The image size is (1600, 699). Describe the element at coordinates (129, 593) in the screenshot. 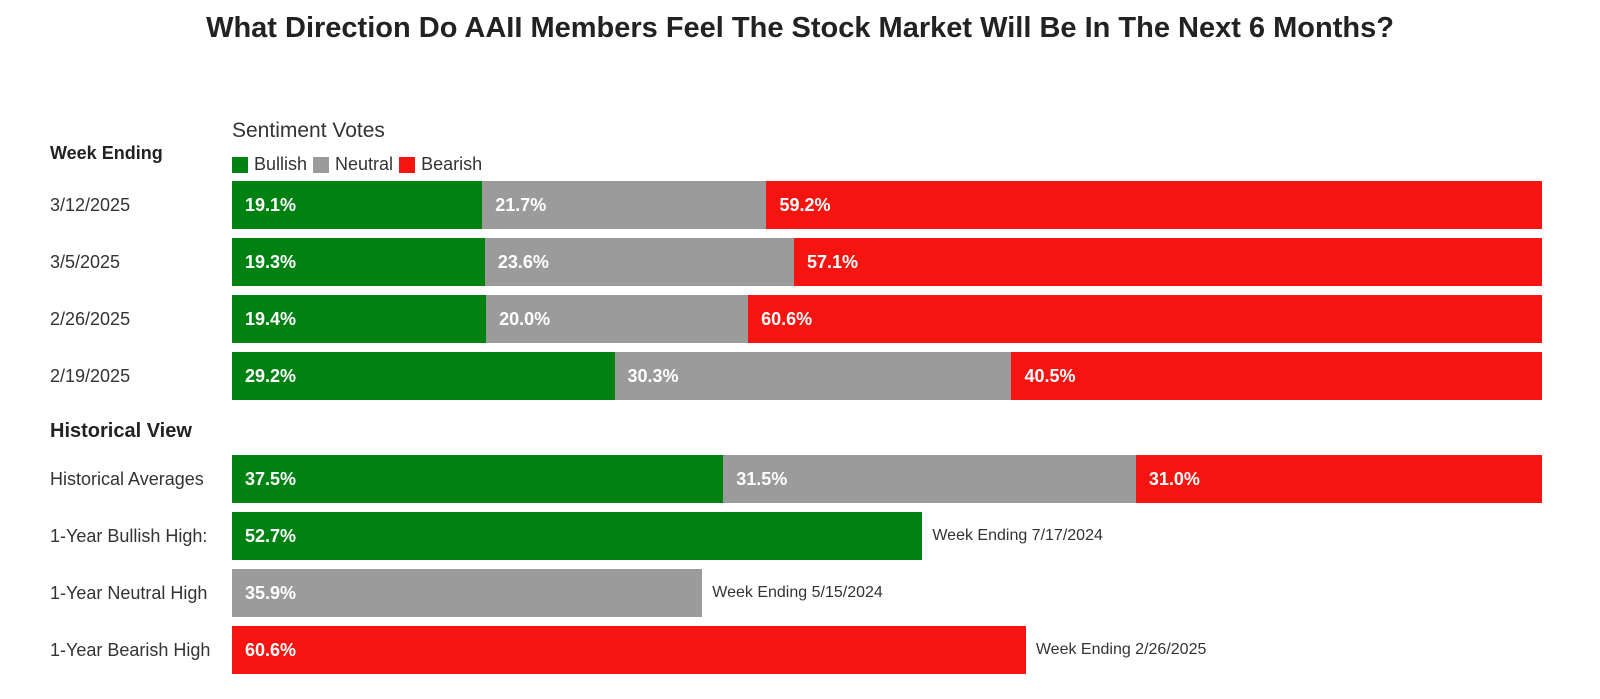

I see `1-year-neutral-high-label: 1-Year Neutral High` at that location.